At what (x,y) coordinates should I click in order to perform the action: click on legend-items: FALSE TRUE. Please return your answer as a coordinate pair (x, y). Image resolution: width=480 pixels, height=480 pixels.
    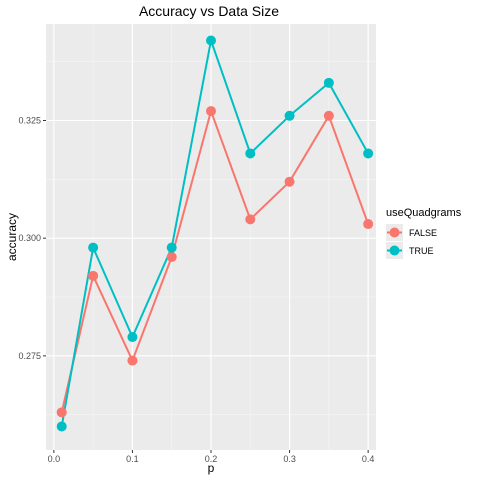
    Looking at the image, I should click on (411, 241).